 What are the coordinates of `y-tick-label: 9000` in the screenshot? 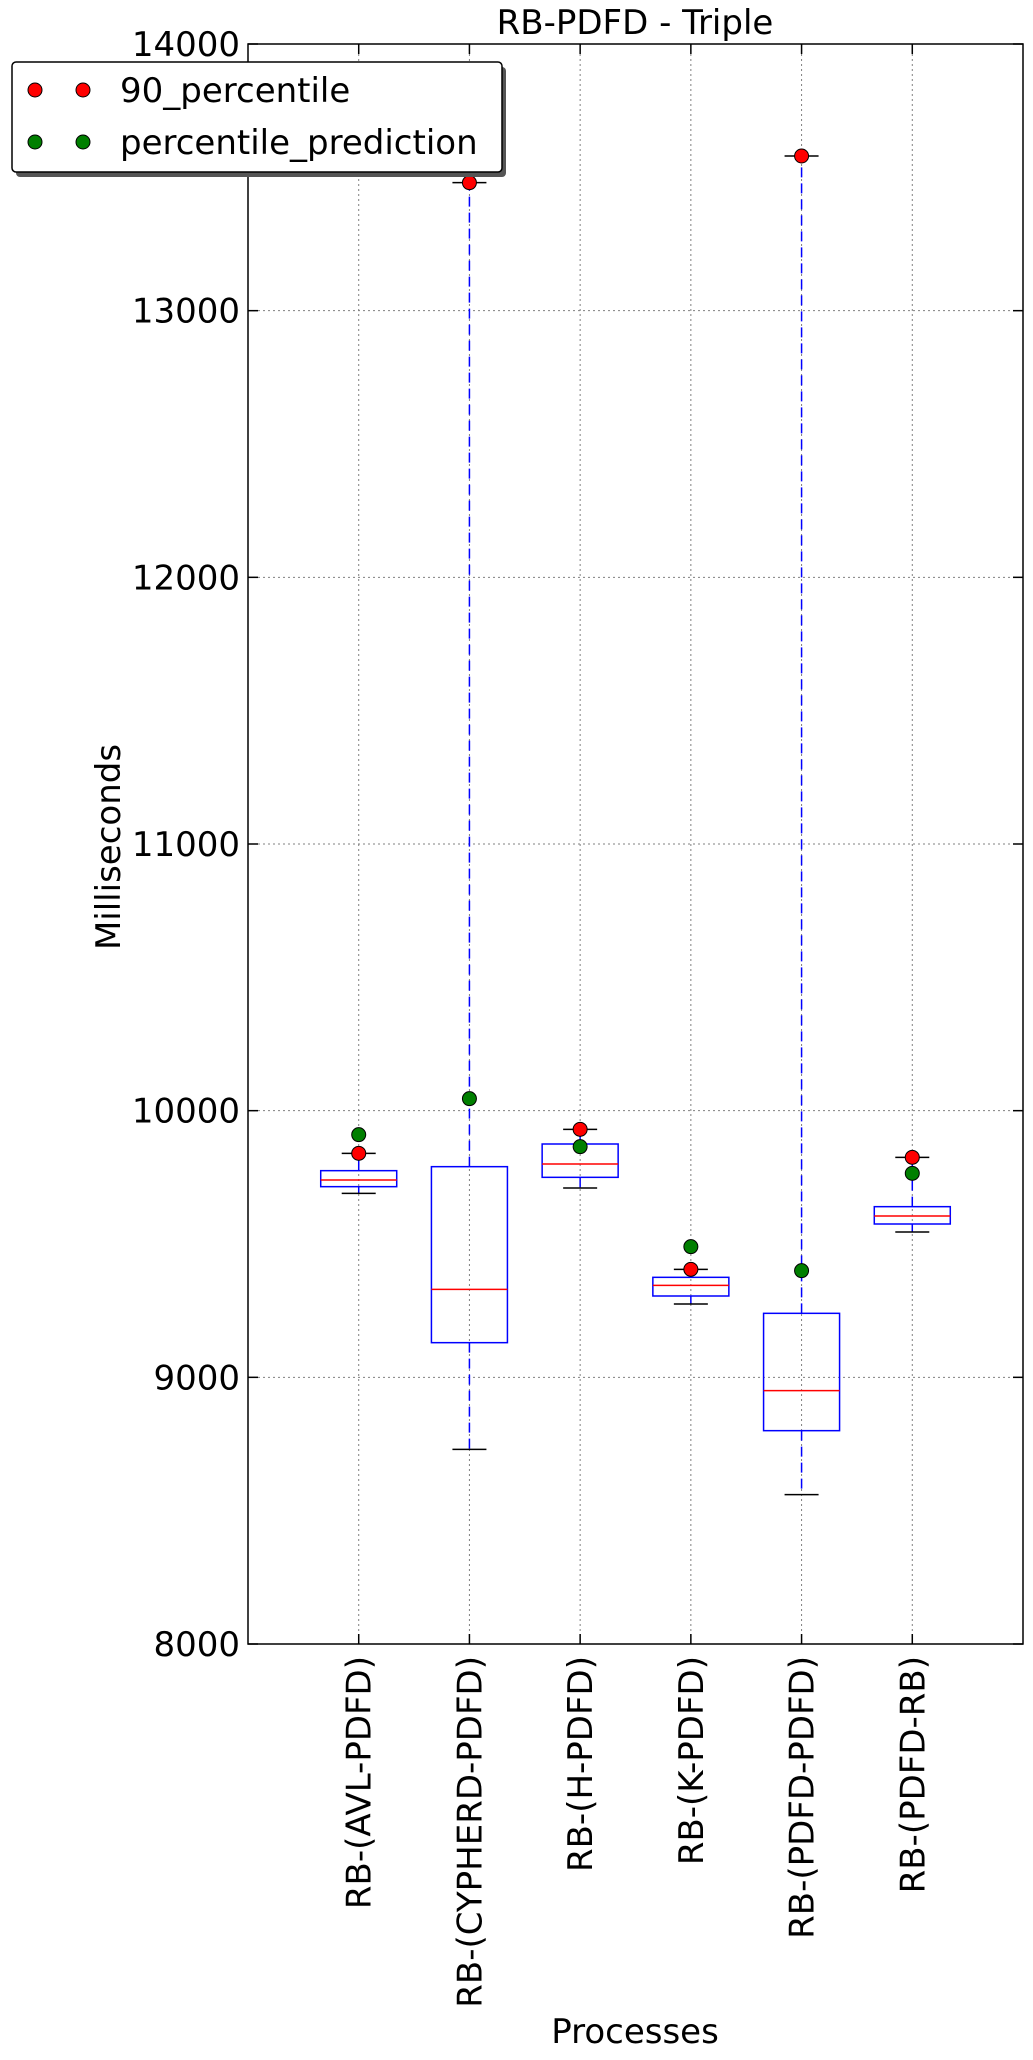 It's located at (196, 1378).